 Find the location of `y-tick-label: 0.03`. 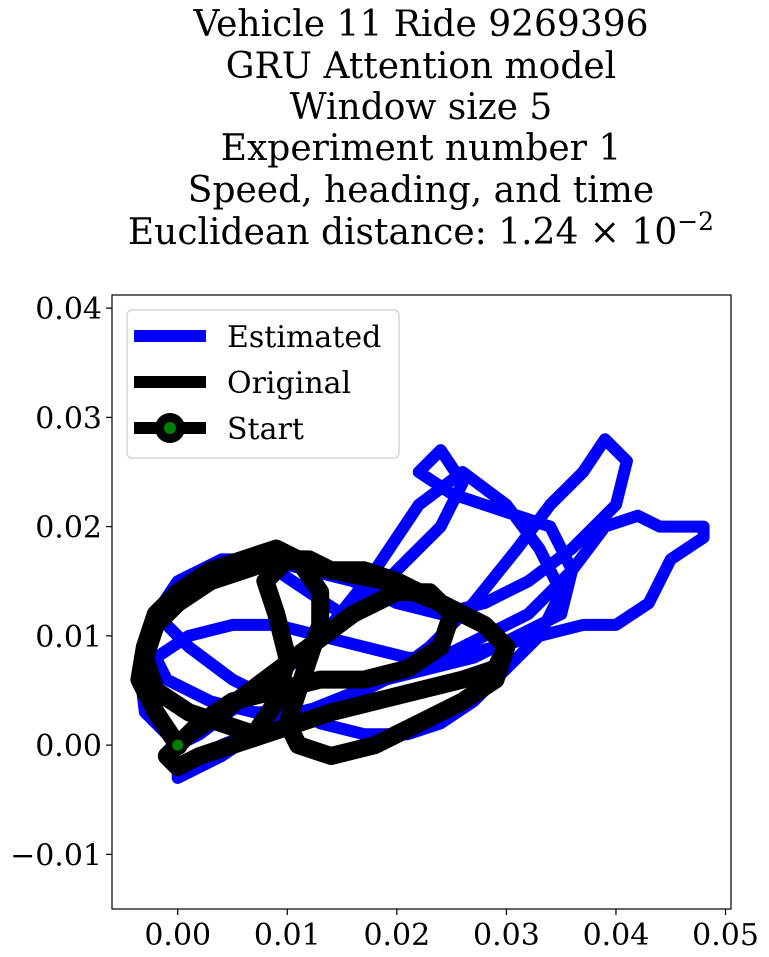

y-tick-label: 0.03 is located at coordinates (68, 418).